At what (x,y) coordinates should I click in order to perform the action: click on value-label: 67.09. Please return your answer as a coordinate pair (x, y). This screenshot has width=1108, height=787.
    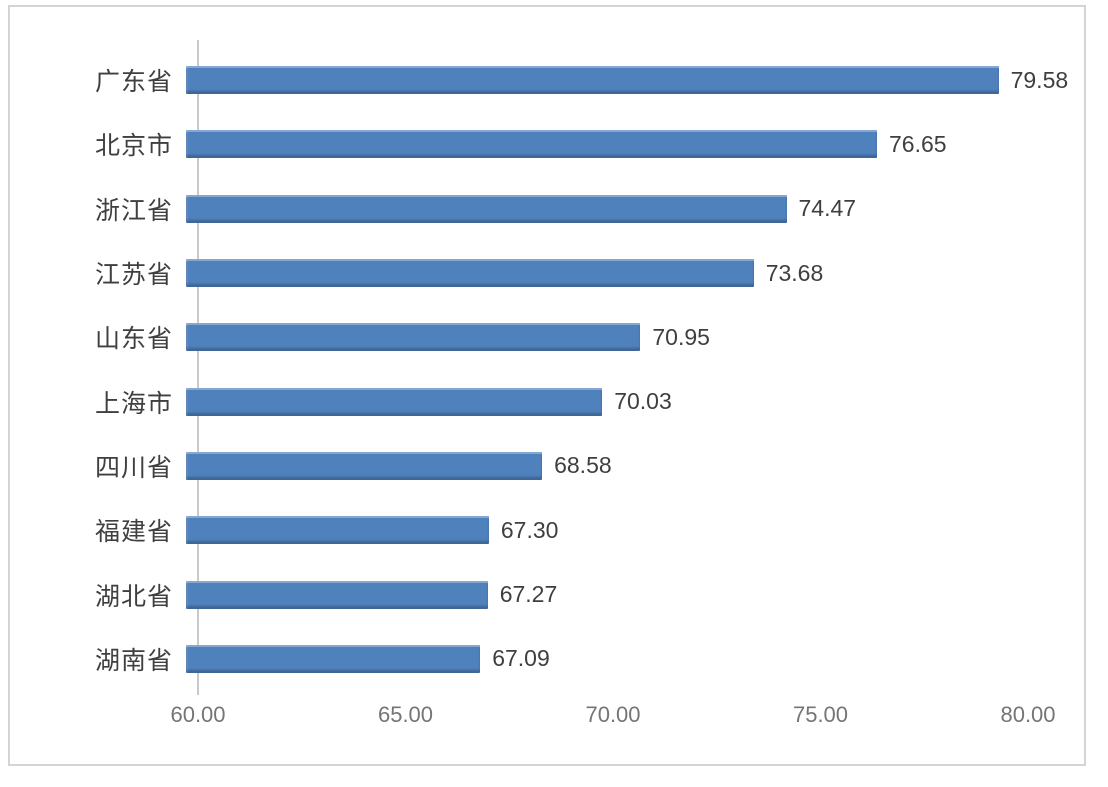
    Looking at the image, I should click on (521, 658).